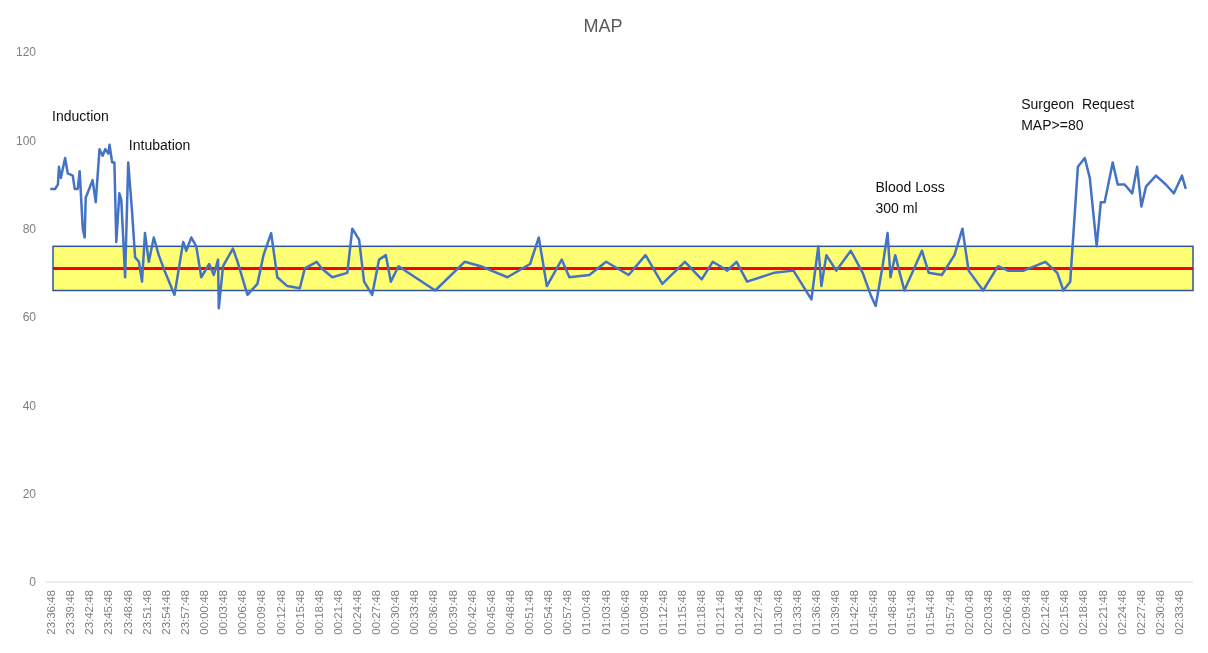 This screenshot has height=653, width=1208. Describe the element at coordinates (452, 612) in the screenshot. I see `x-tick-label: 00:39:48` at that location.